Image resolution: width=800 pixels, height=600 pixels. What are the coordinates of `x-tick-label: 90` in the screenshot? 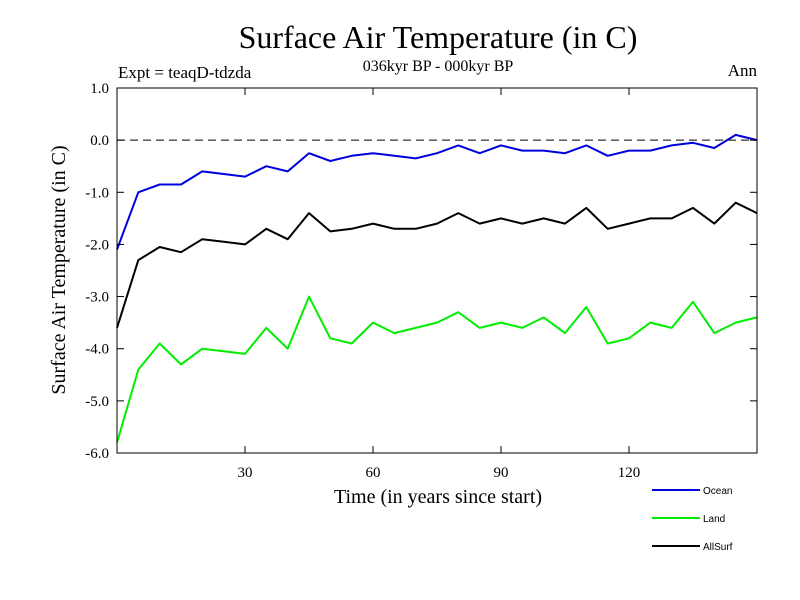 It's located at (501, 473).